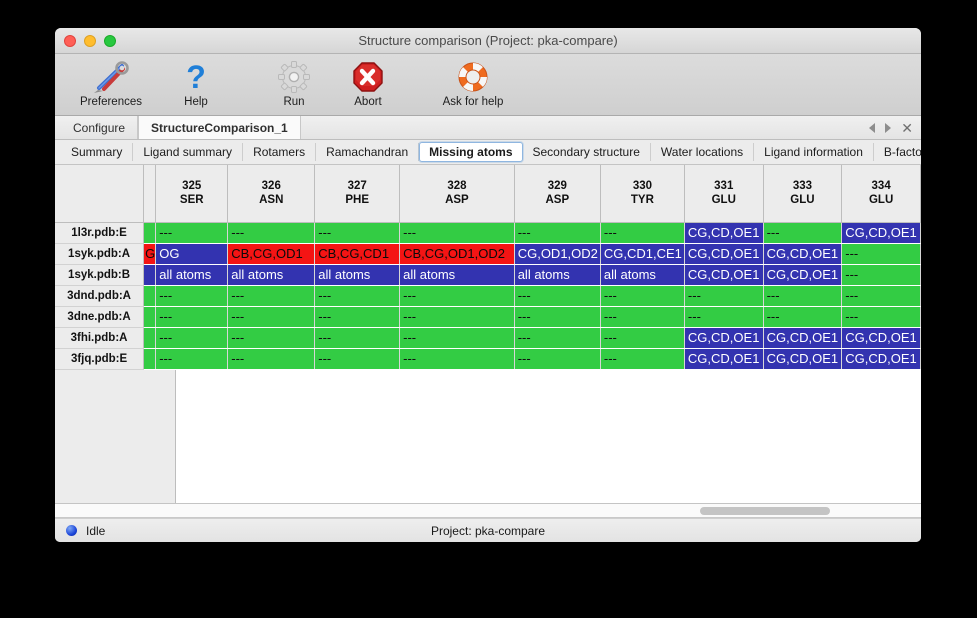  I want to click on tab-structurecomparison-1: StructureComparison_1, so click(219, 127).